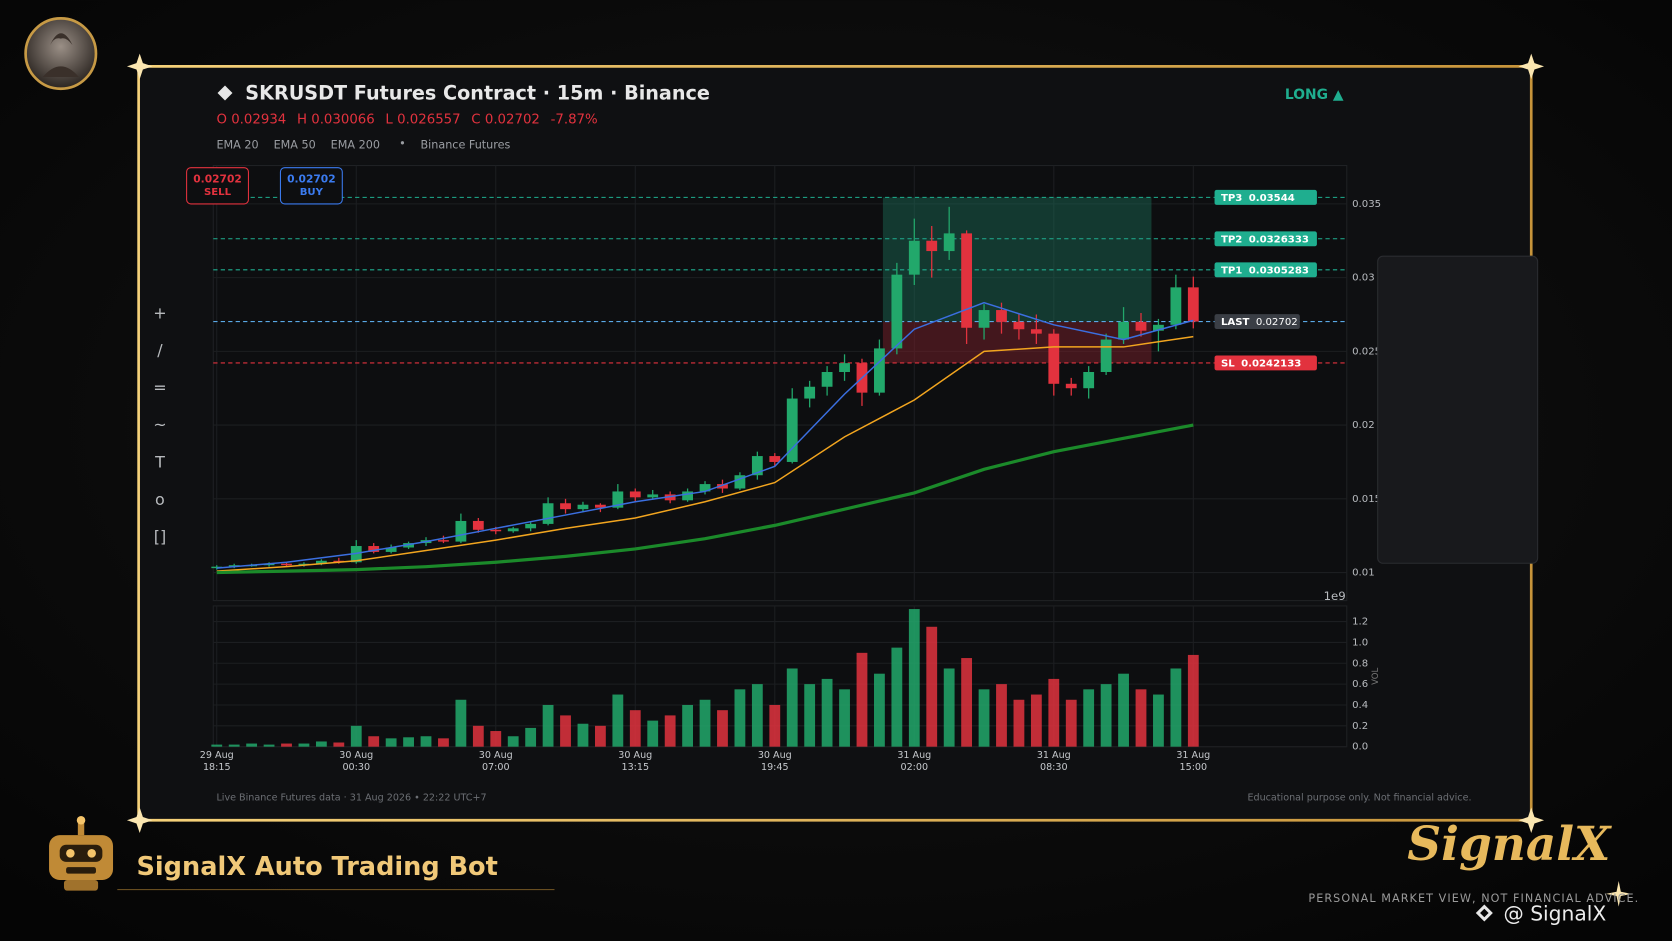 This screenshot has width=1672, height=941. What do you see at coordinates (160, 499) in the screenshot?
I see `tool-button: o` at bounding box center [160, 499].